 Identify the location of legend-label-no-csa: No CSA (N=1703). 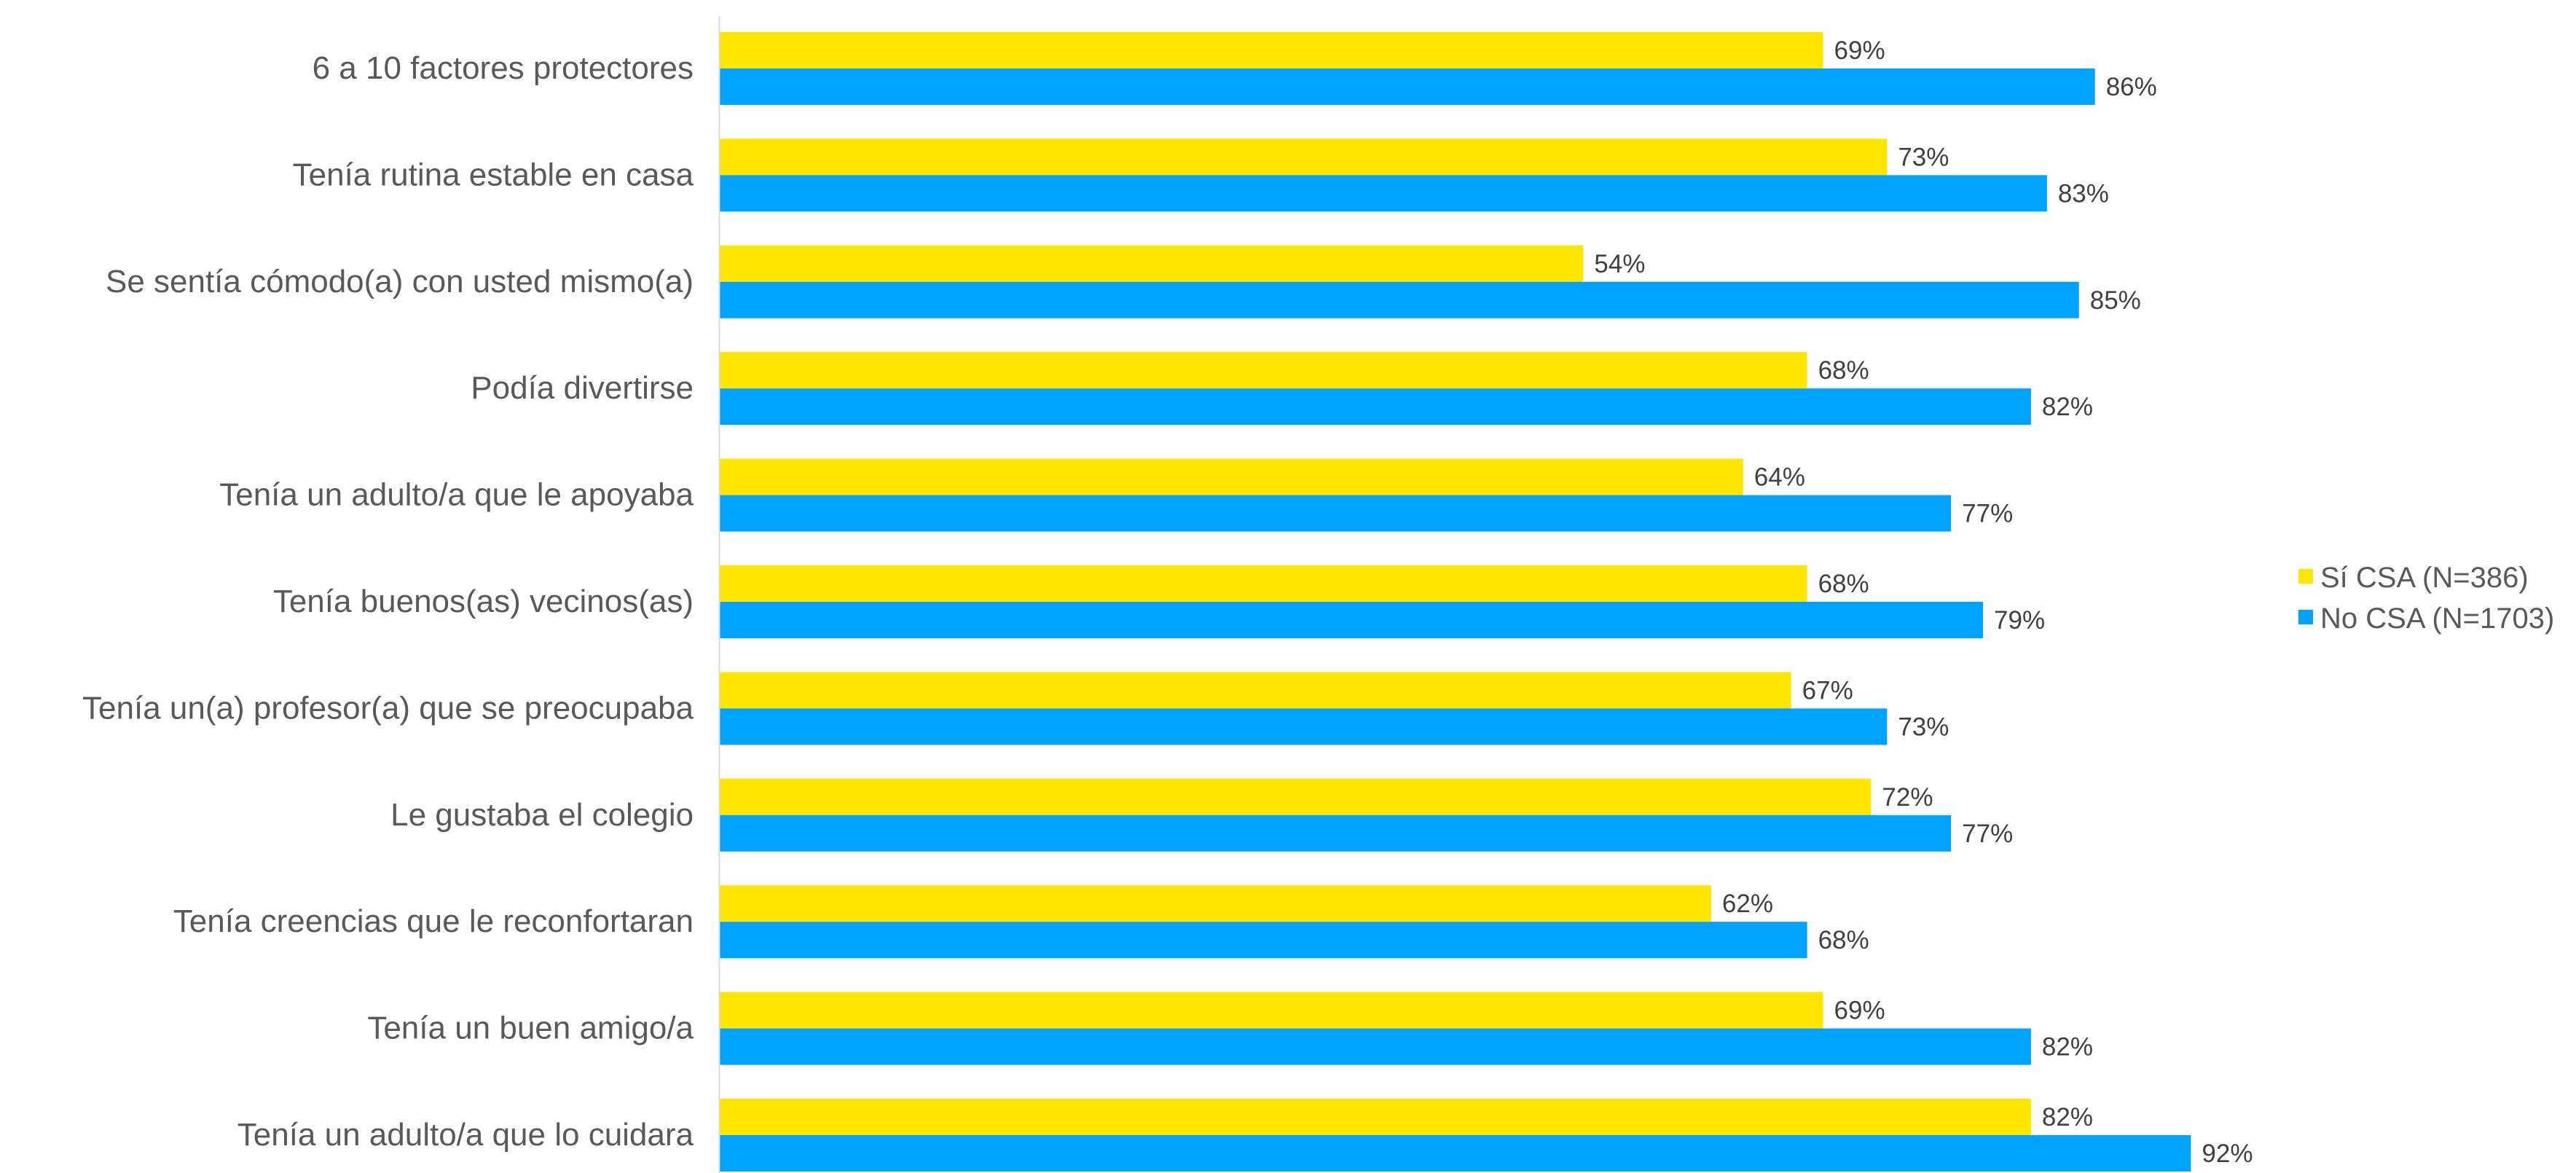
(2437, 619).